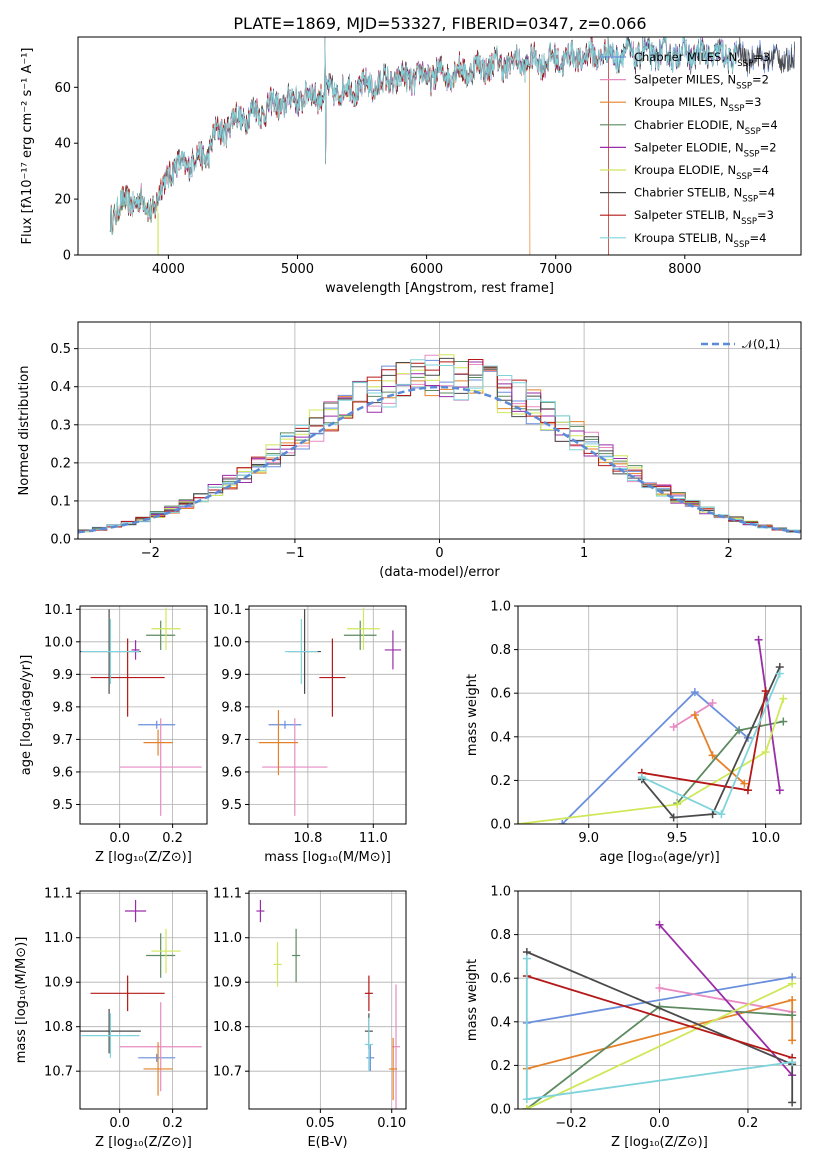 This screenshot has width=819, height=1170. I want to click on x-tick-label: 4000, so click(168, 269).